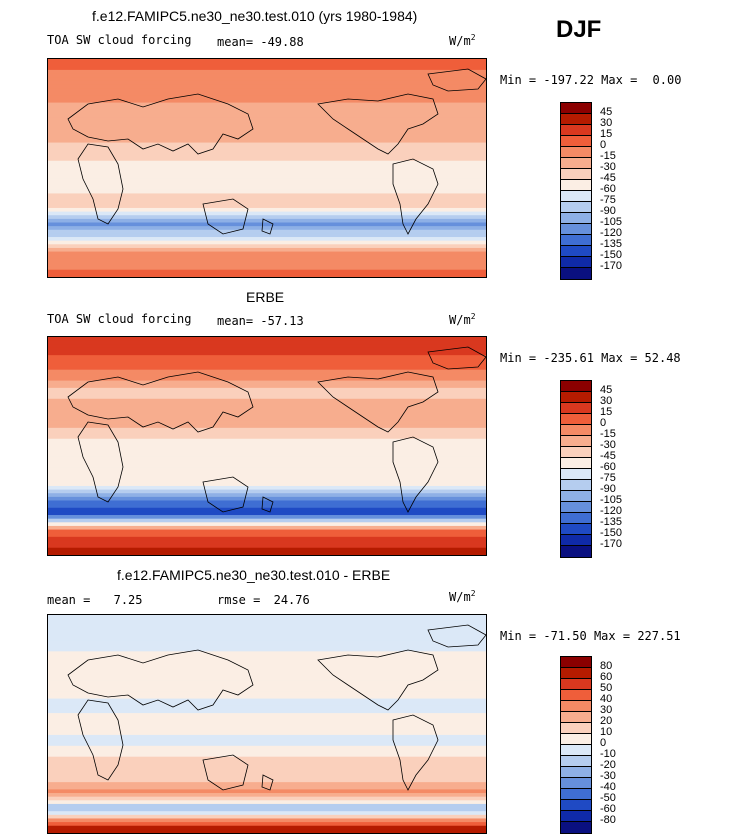  Describe the element at coordinates (606, 699) in the screenshot. I see `colorbar-tick-label: 40` at that location.